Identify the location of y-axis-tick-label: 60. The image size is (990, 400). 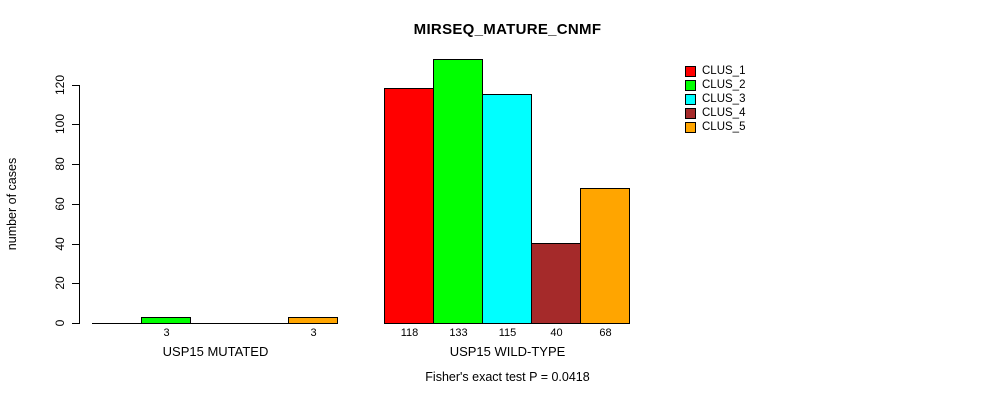
(60, 204).